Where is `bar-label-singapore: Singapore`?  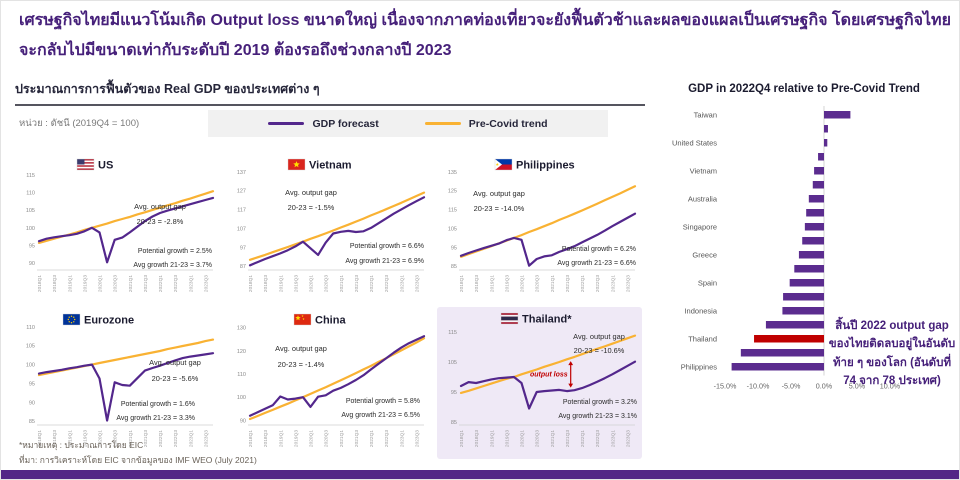 bar-label-singapore: Singapore is located at coordinates (700, 226).